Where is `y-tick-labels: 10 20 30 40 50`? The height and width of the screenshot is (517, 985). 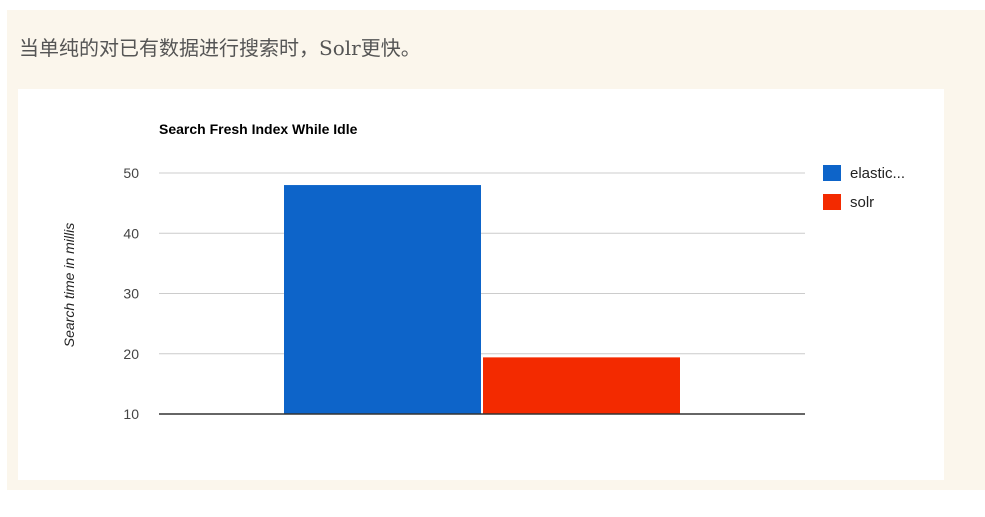
y-tick-labels: 10 20 30 40 50 is located at coordinates (131, 293).